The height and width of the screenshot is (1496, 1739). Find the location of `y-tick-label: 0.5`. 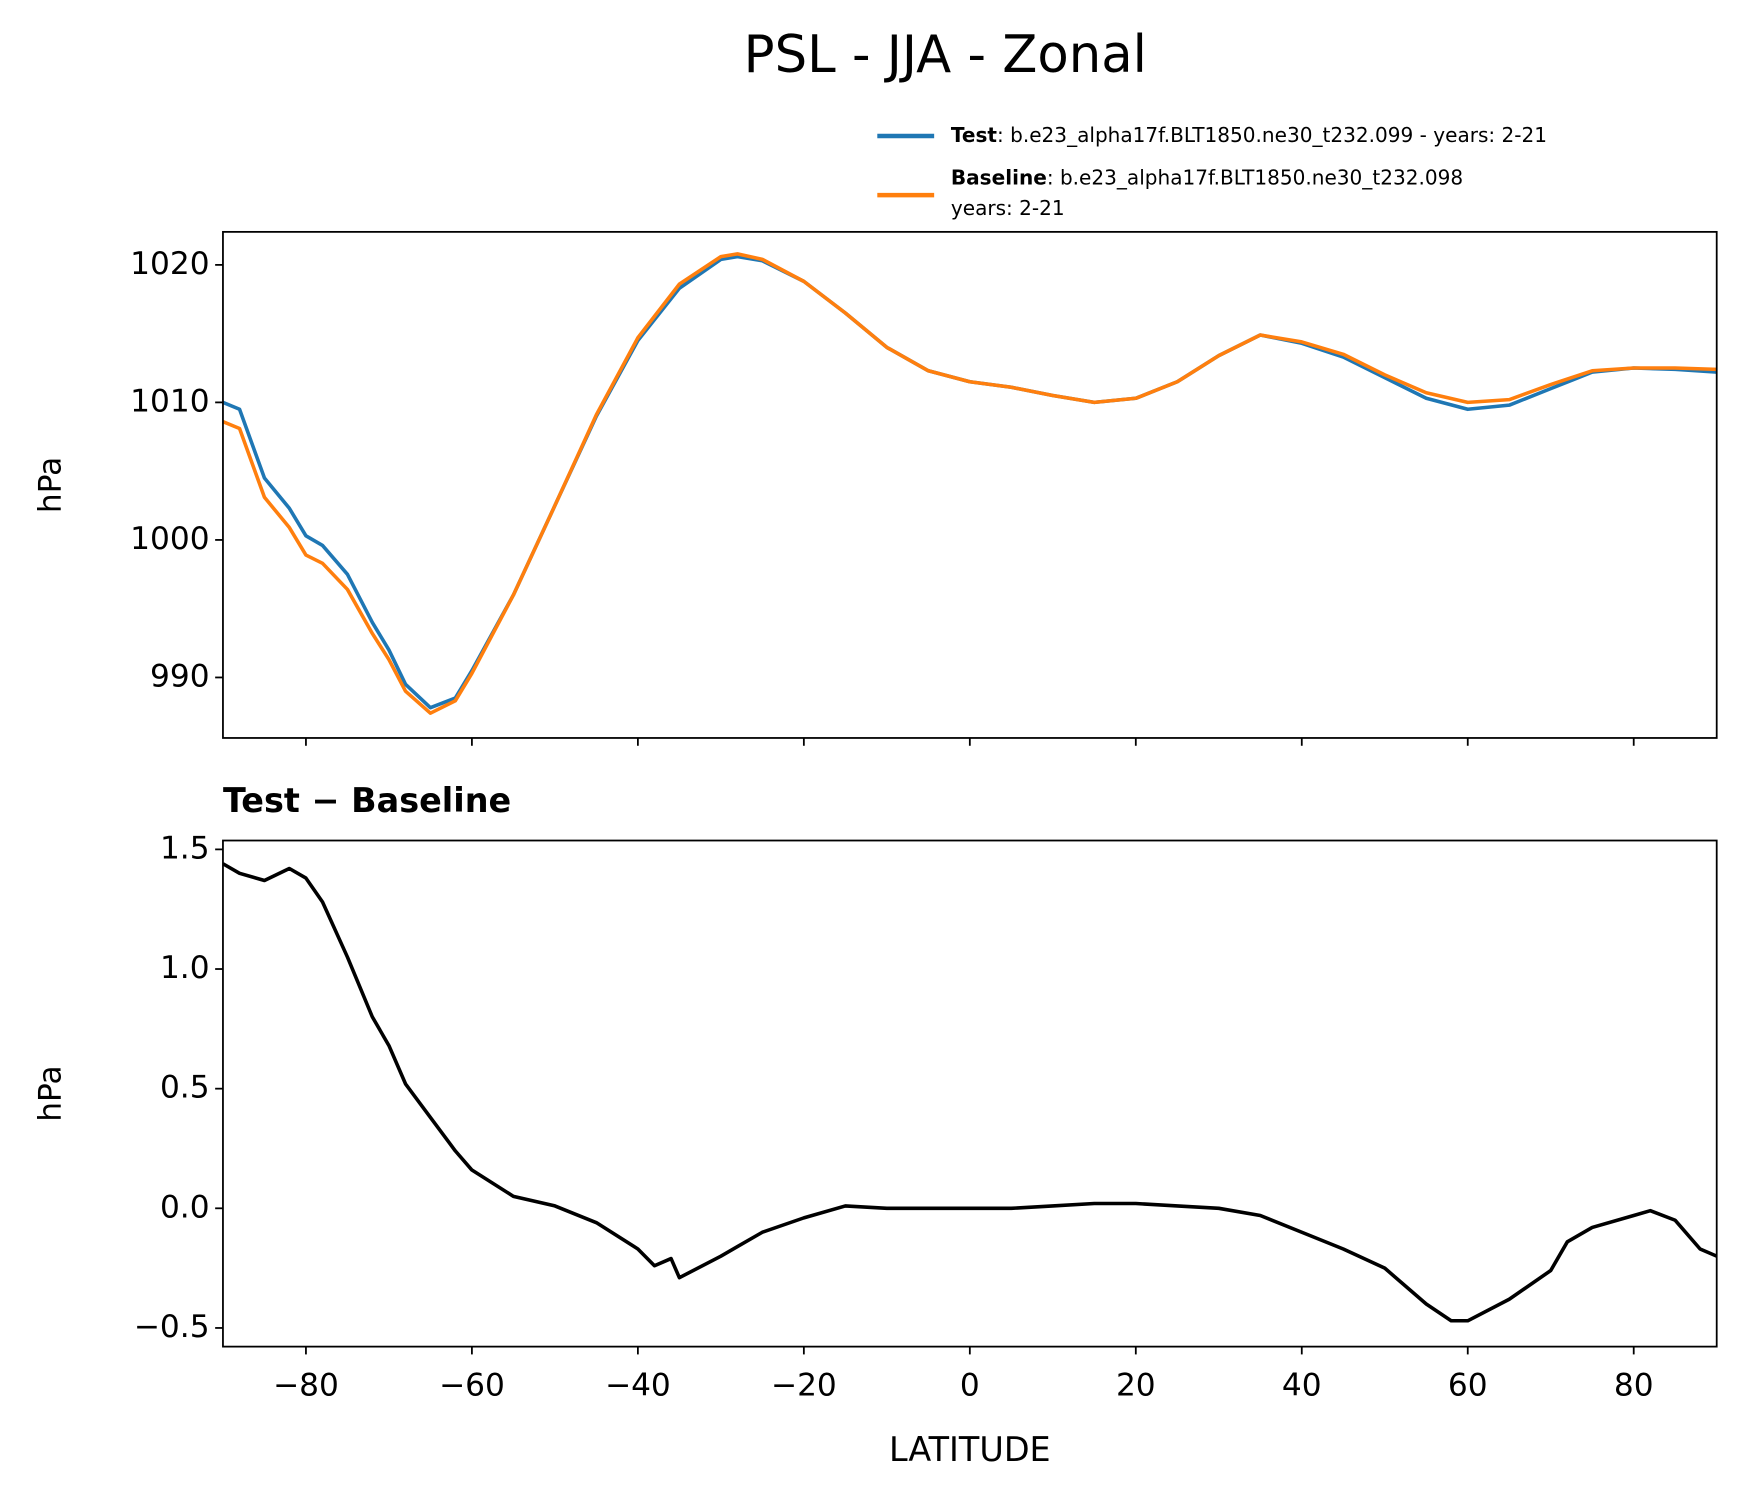

y-tick-label: 0.5 is located at coordinates (185, 1088).